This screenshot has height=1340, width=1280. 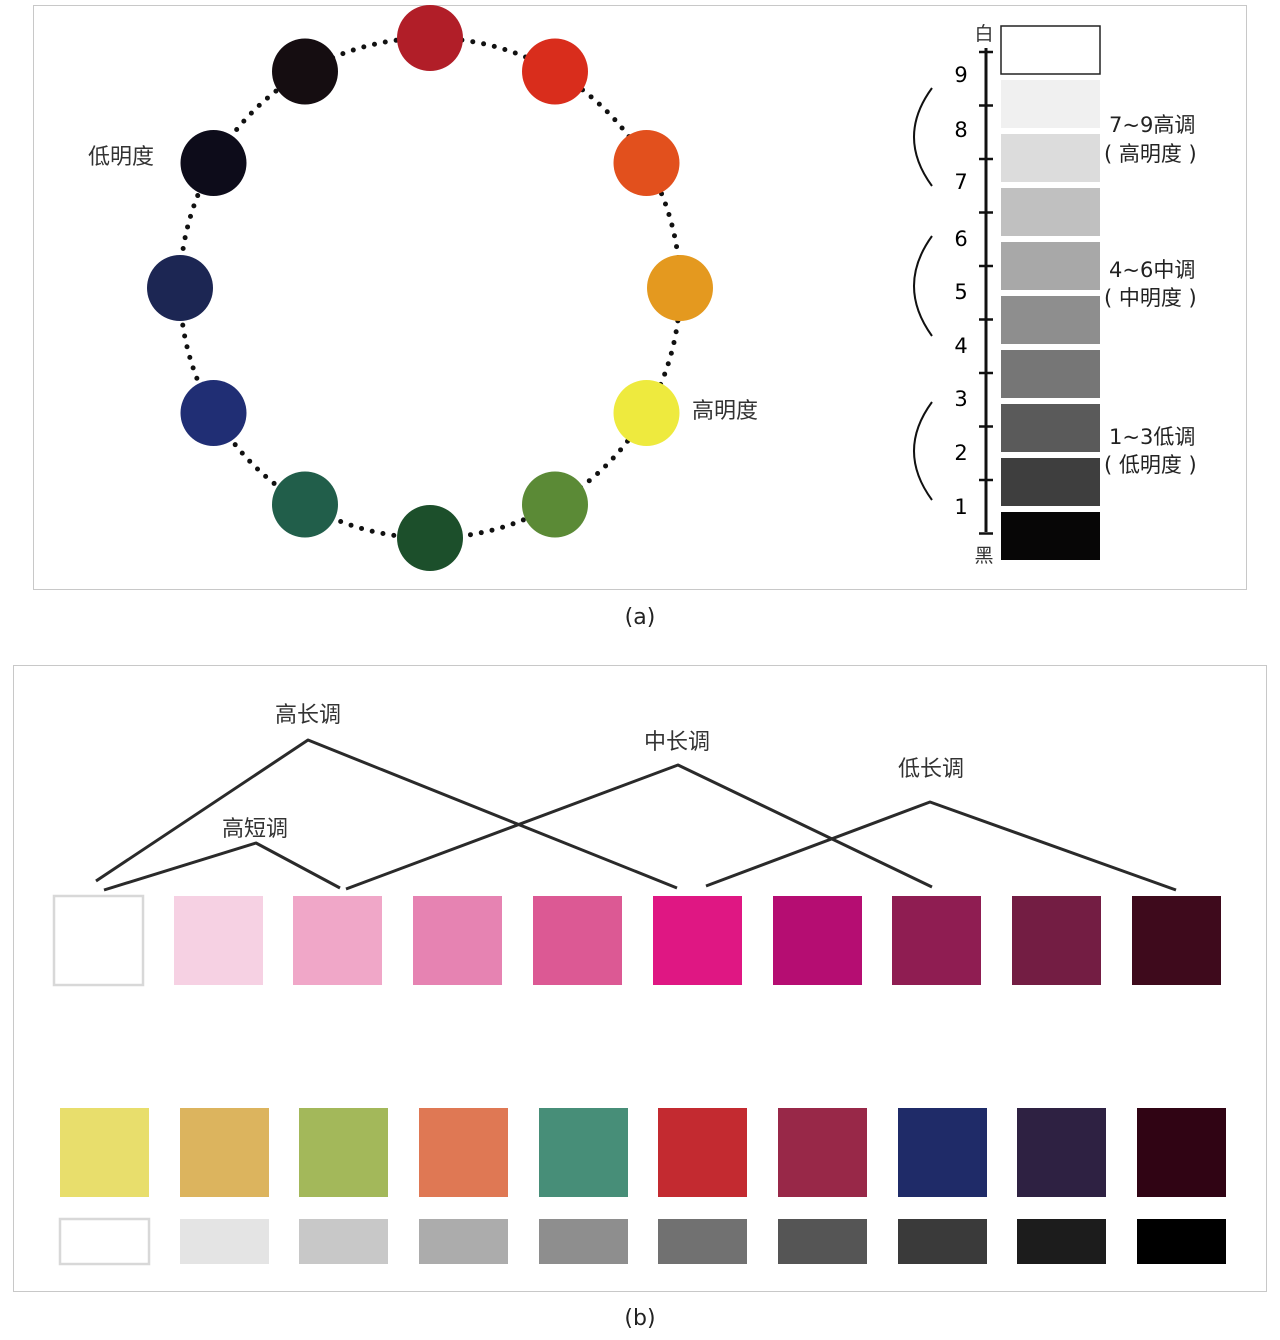 What do you see at coordinates (642, 1241) in the screenshot?
I see `gray-swatch-row` at bounding box center [642, 1241].